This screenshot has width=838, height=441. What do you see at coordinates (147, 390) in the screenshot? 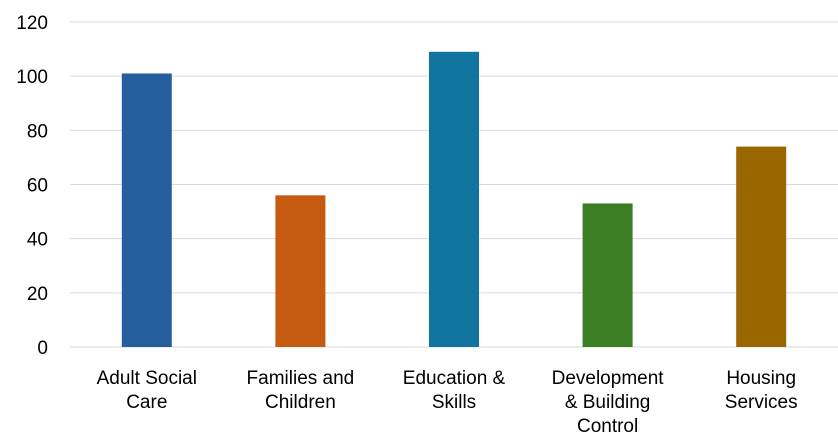
I see `x-category-label: Adult Social Care` at bounding box center [147, 390].